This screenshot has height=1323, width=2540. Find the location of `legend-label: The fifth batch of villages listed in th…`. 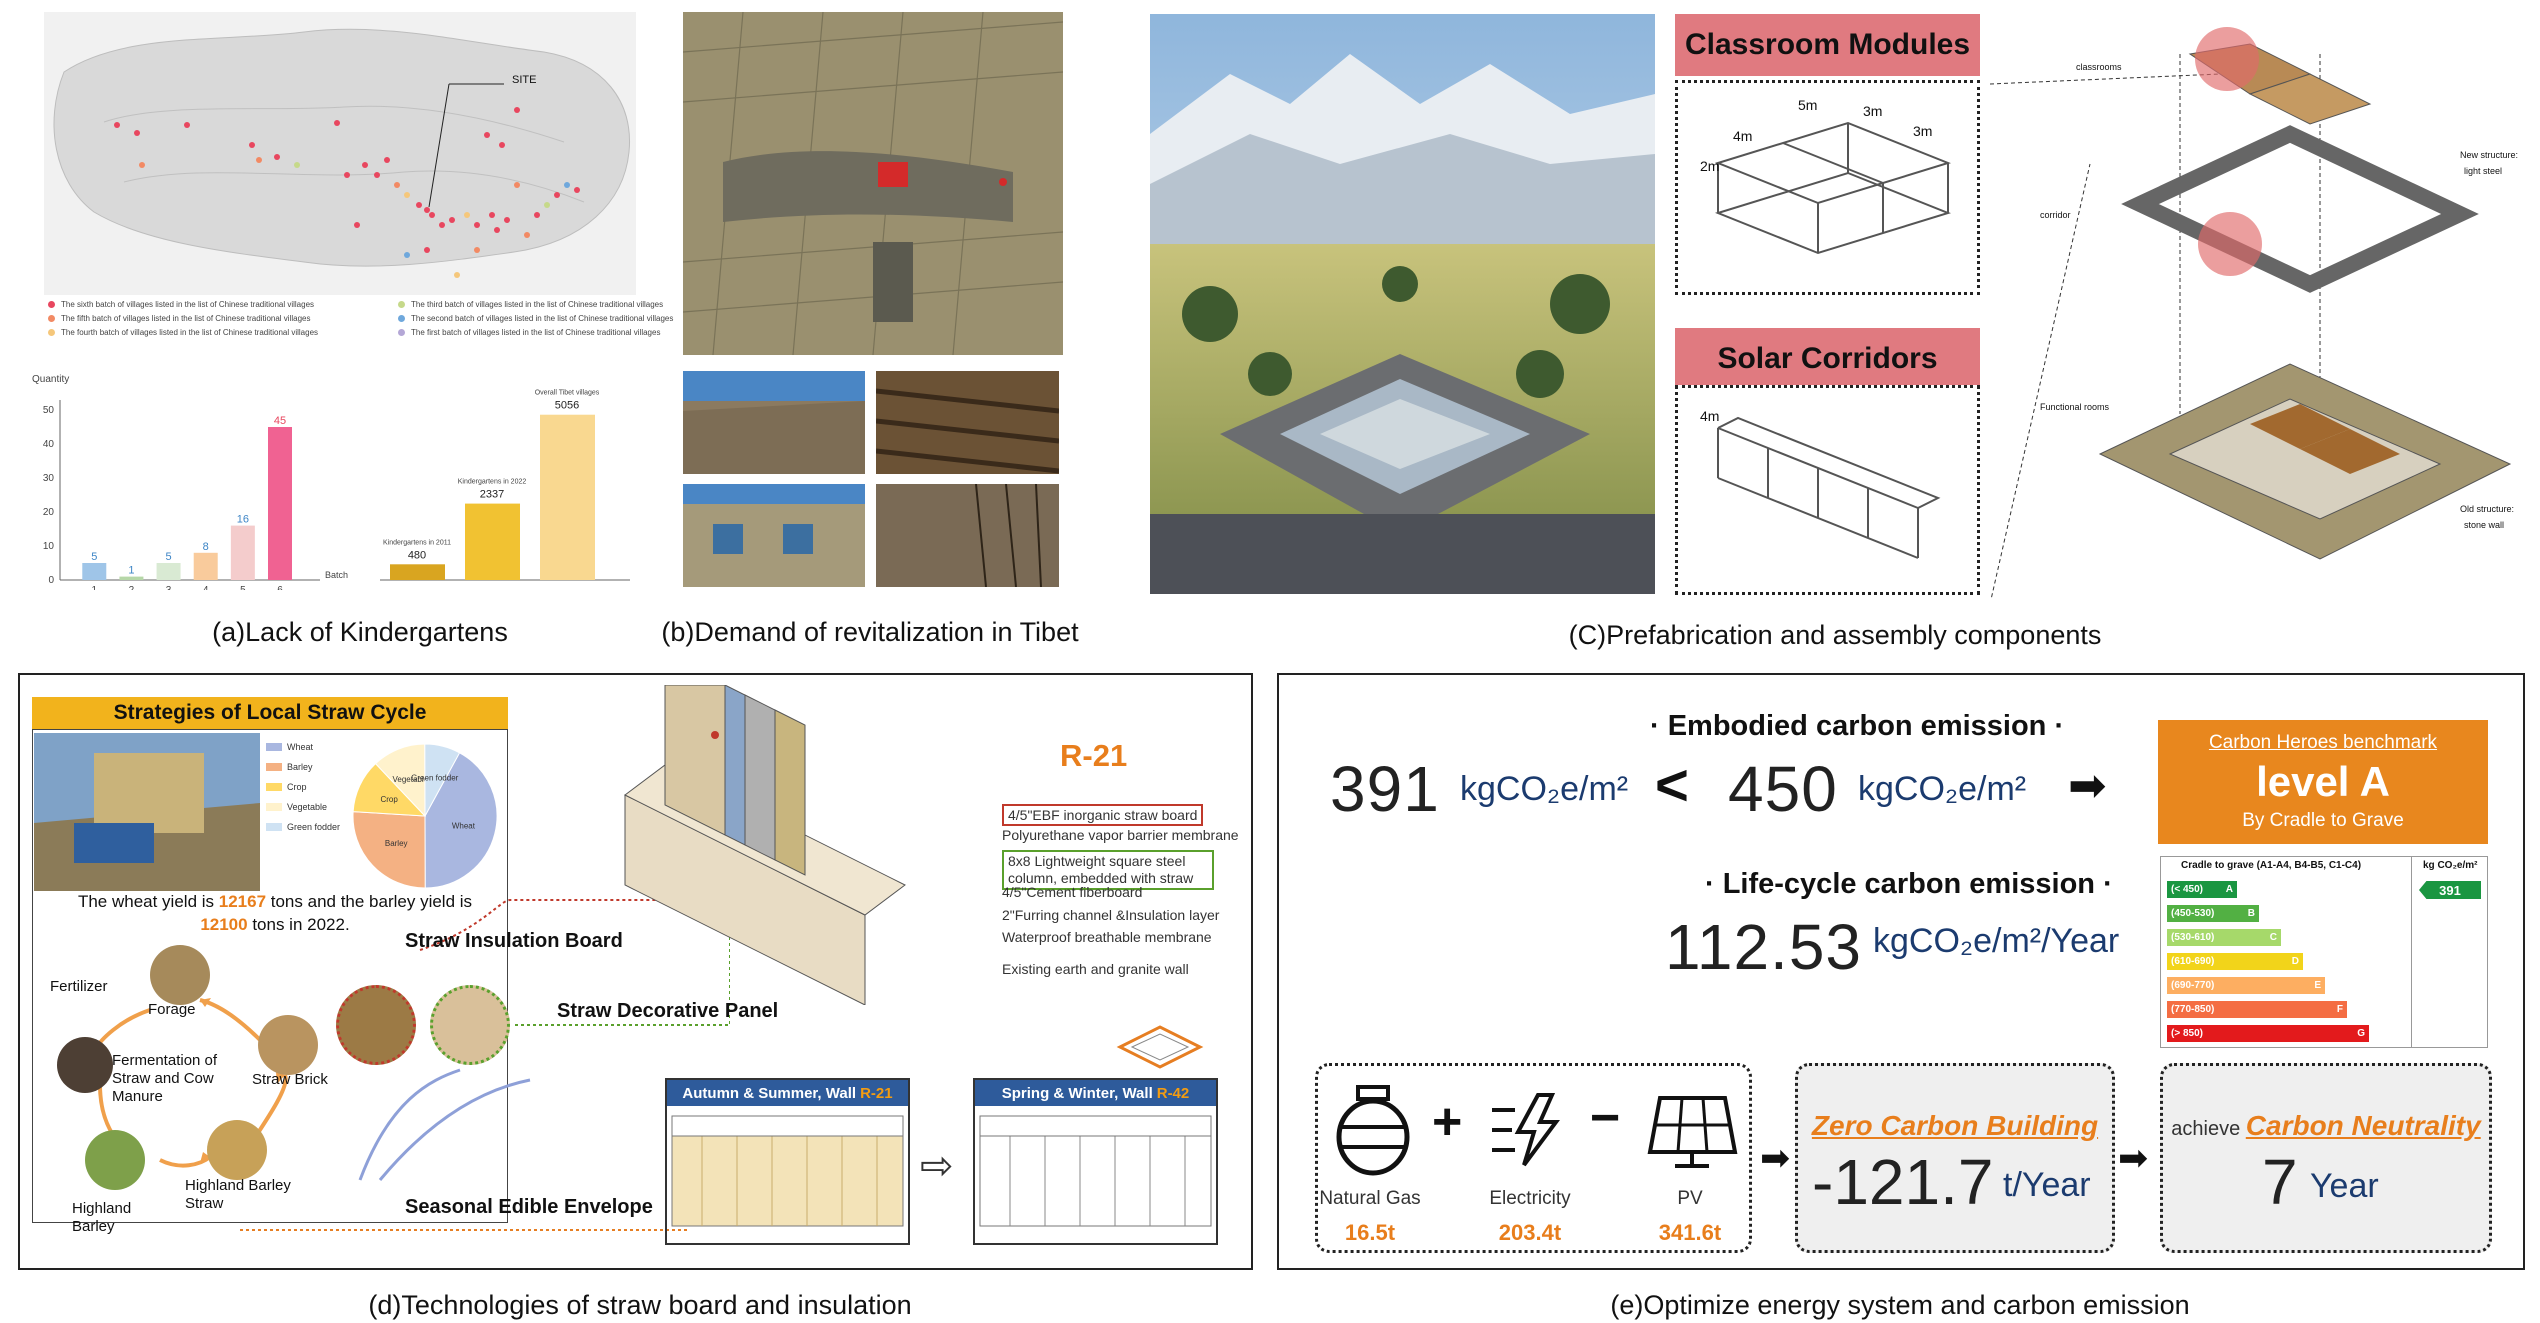

legend-label: The fifth batch of villages listed in th… is located at coordinates (186, 318).